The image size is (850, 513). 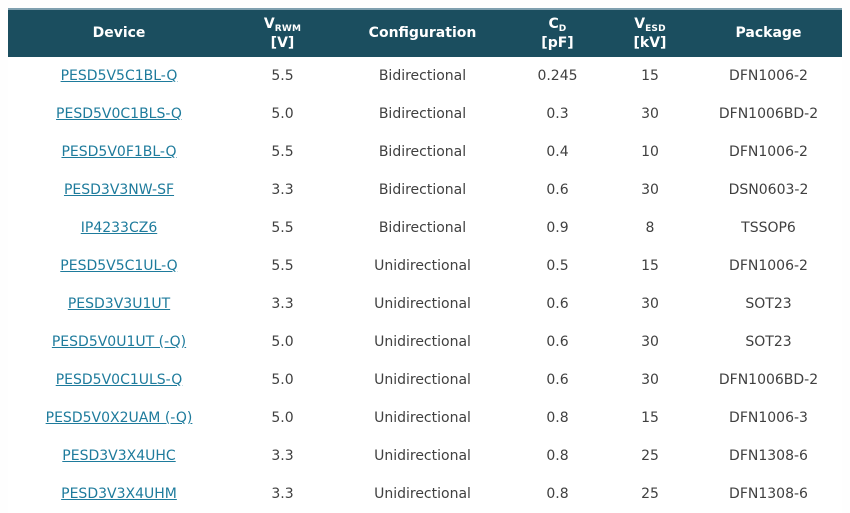 What do you see at coordinates (650, 42) in the screenshot?
I see `vesd-header-unit: [kV]` at bounding box center [650, 42].